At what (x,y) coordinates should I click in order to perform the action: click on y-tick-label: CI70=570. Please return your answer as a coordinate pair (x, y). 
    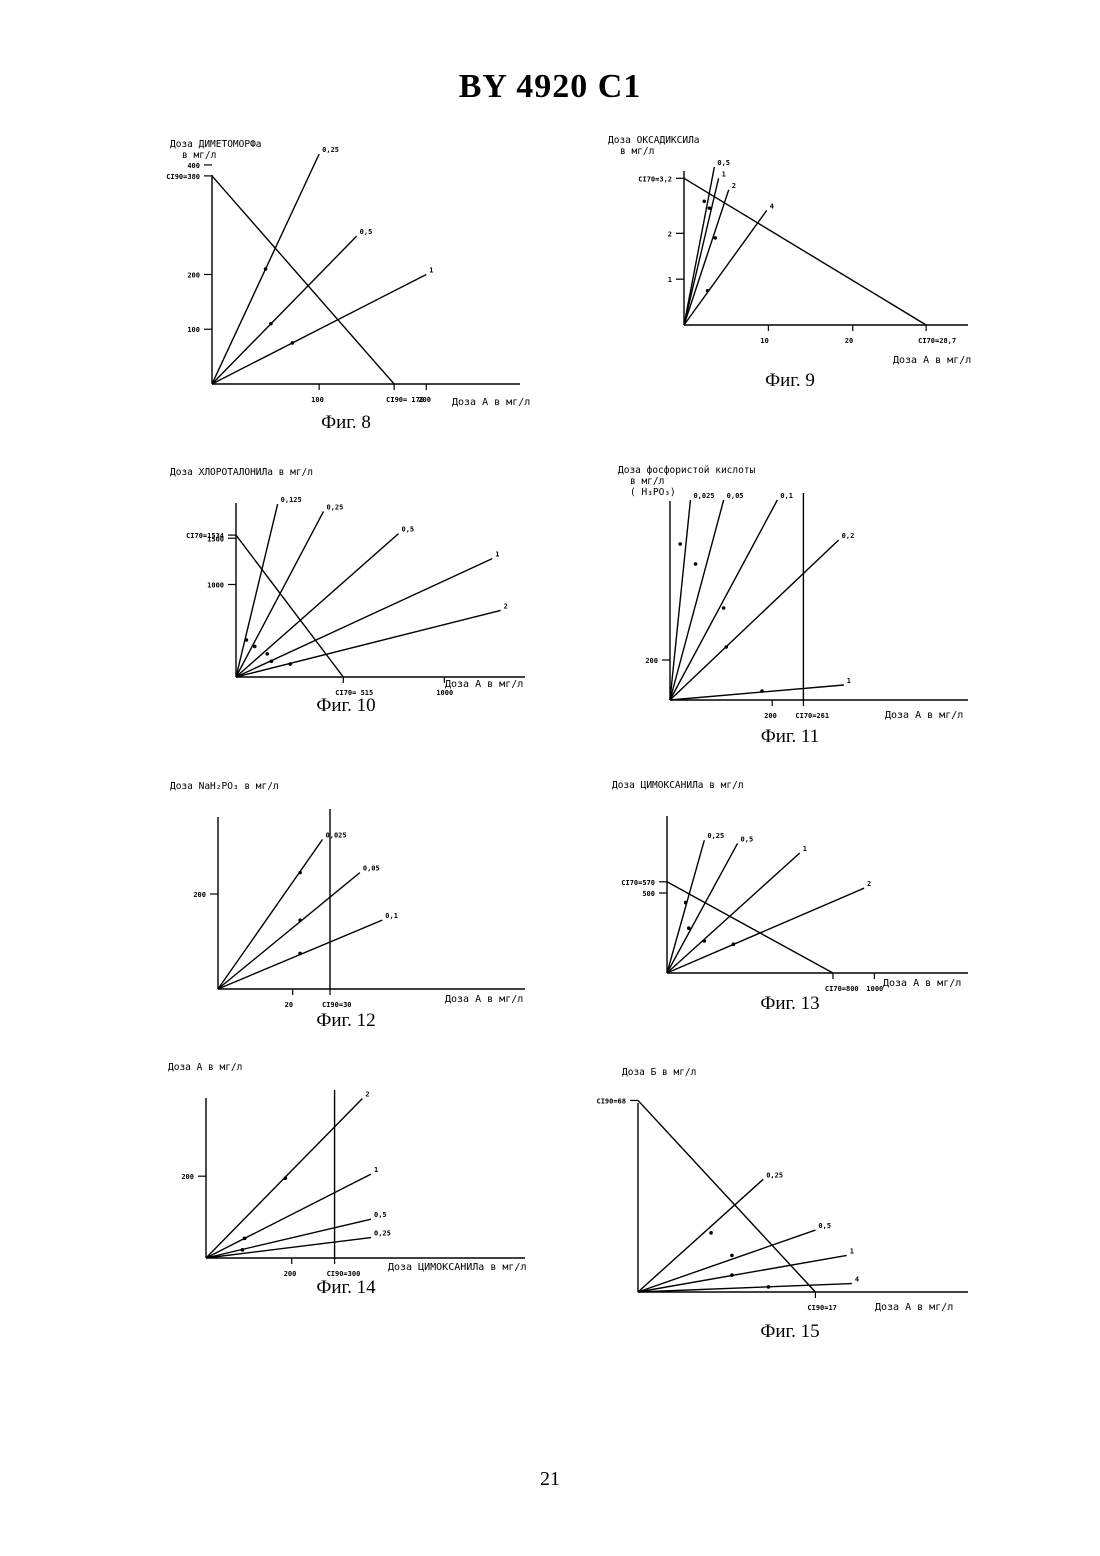
    Looking at the image, I should click on (638, 883).